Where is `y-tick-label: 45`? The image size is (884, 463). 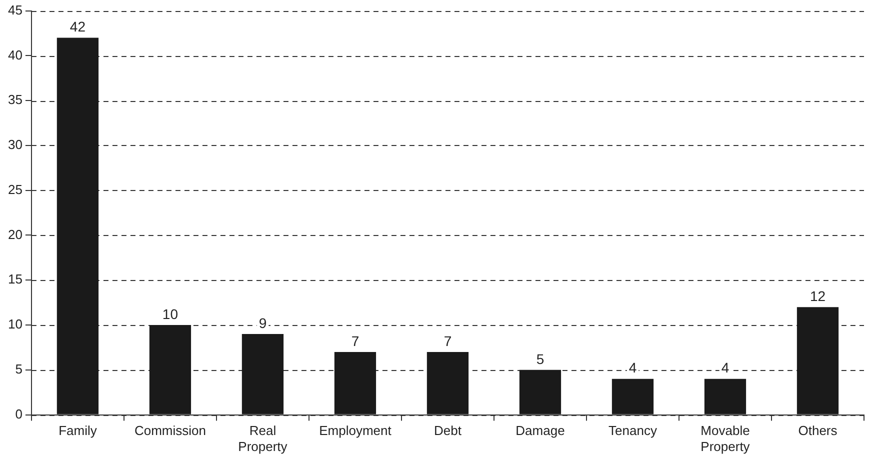
y-tick-label: 45 is located at coordinates (15, 10).